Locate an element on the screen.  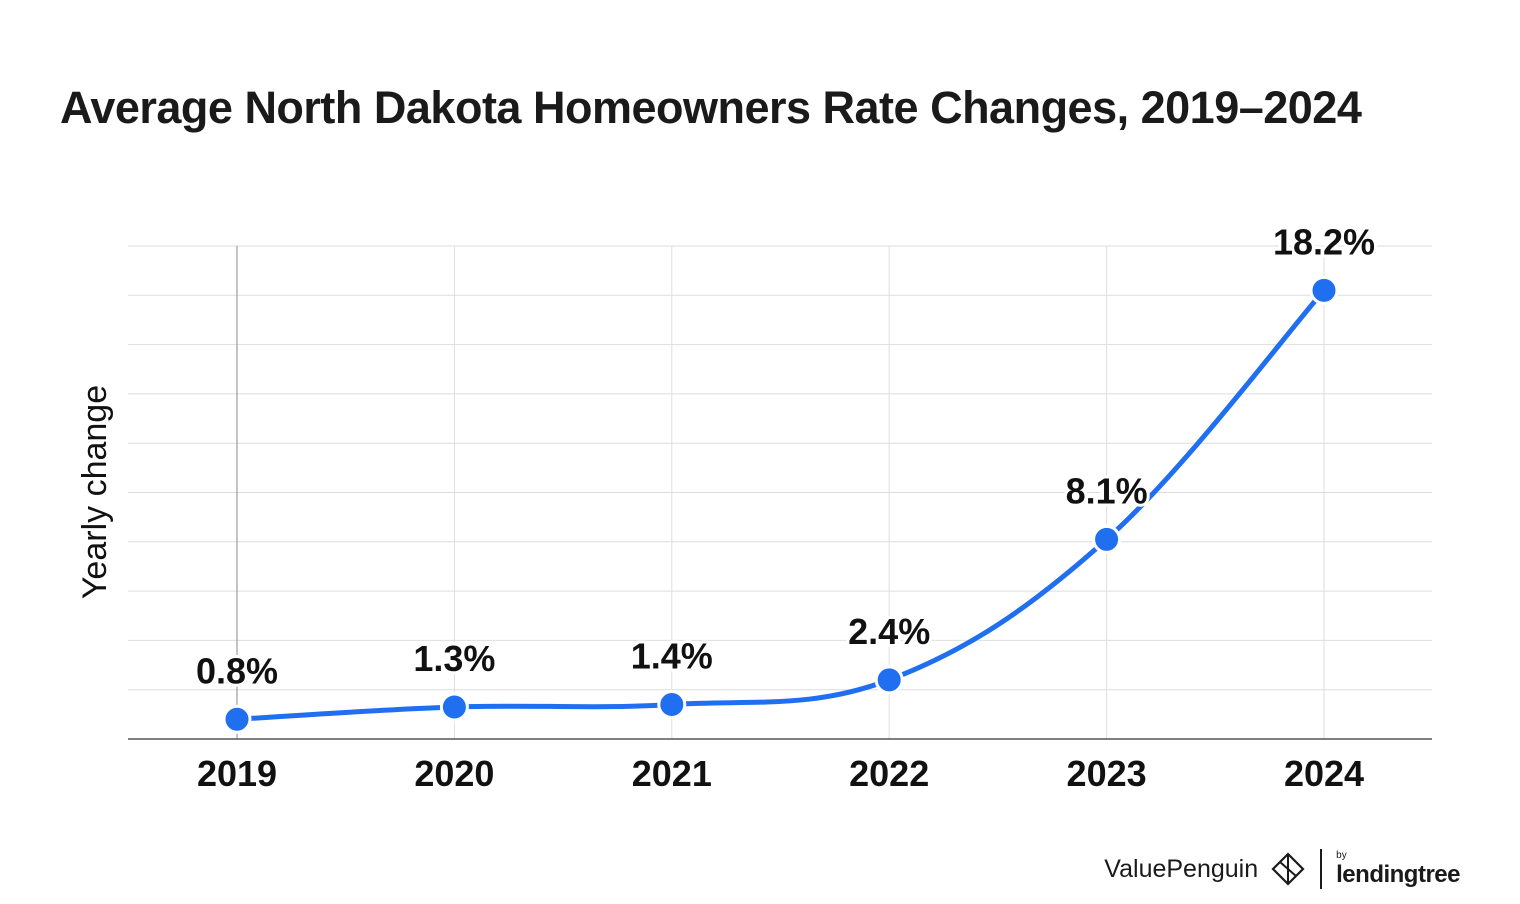
x-tick-label: 2021 is located at coordinates (672, 773).